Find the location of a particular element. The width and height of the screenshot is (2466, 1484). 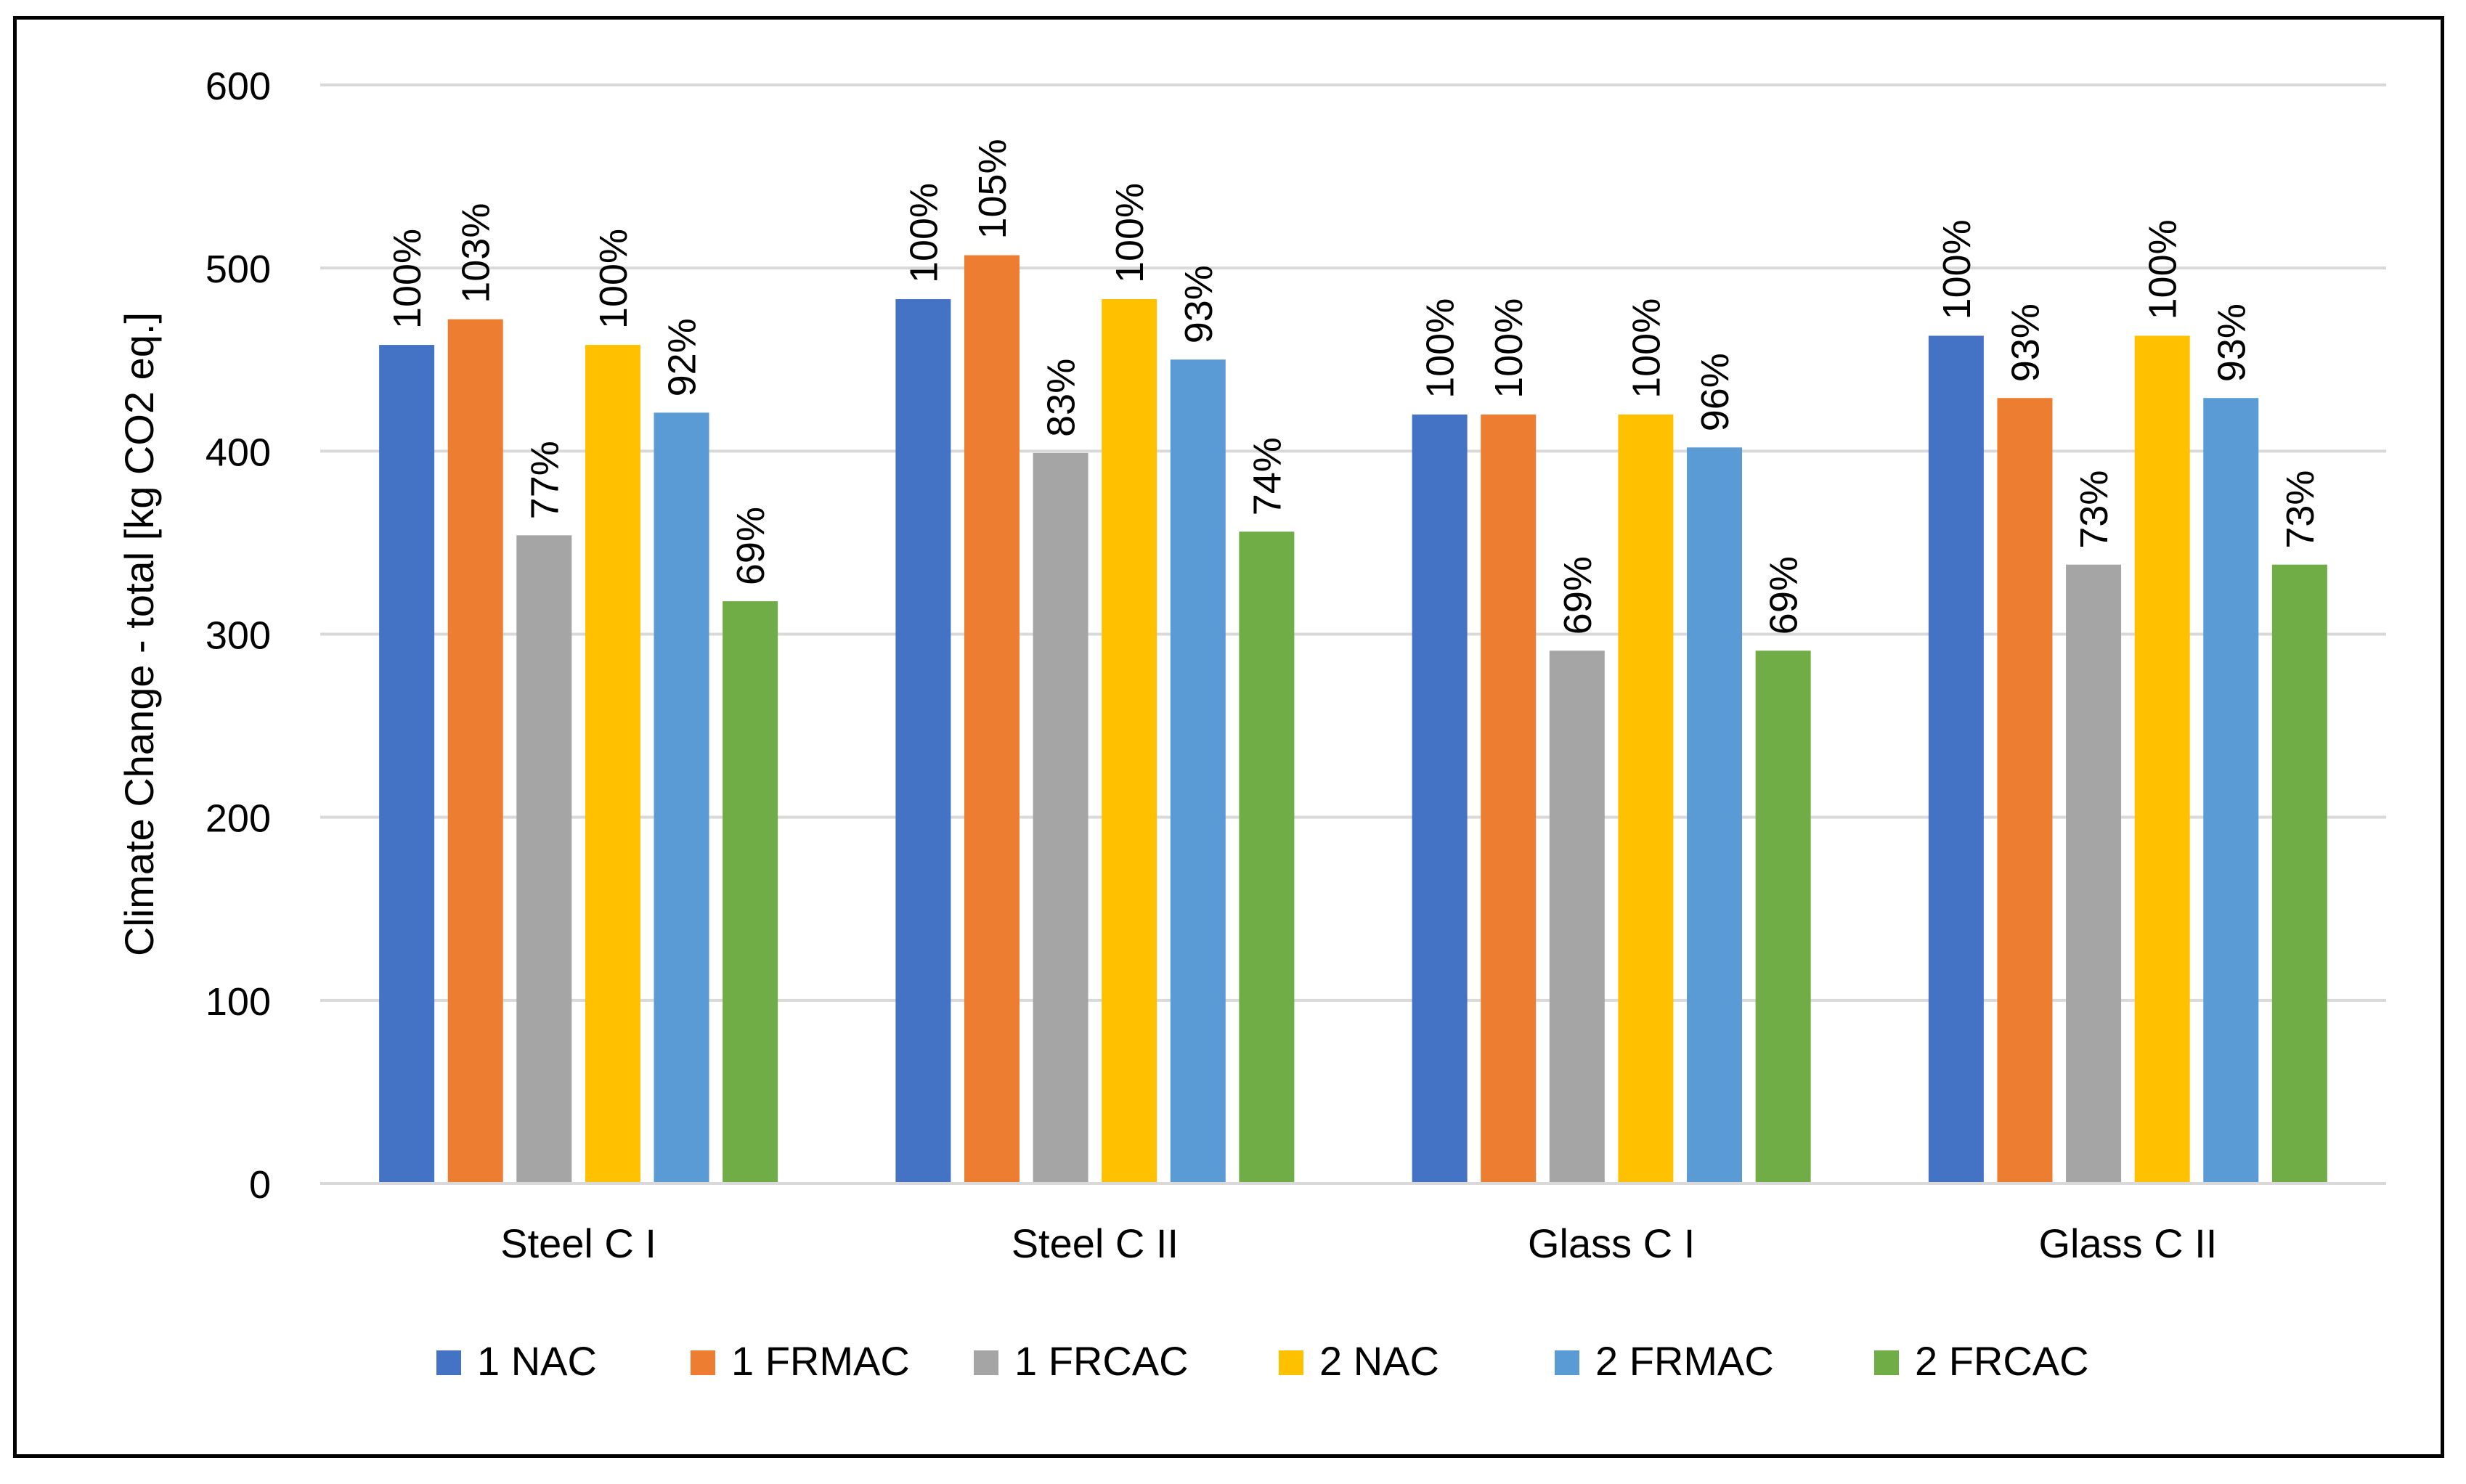

y-tick-label: 100 is located at coordinates (239, 1002).